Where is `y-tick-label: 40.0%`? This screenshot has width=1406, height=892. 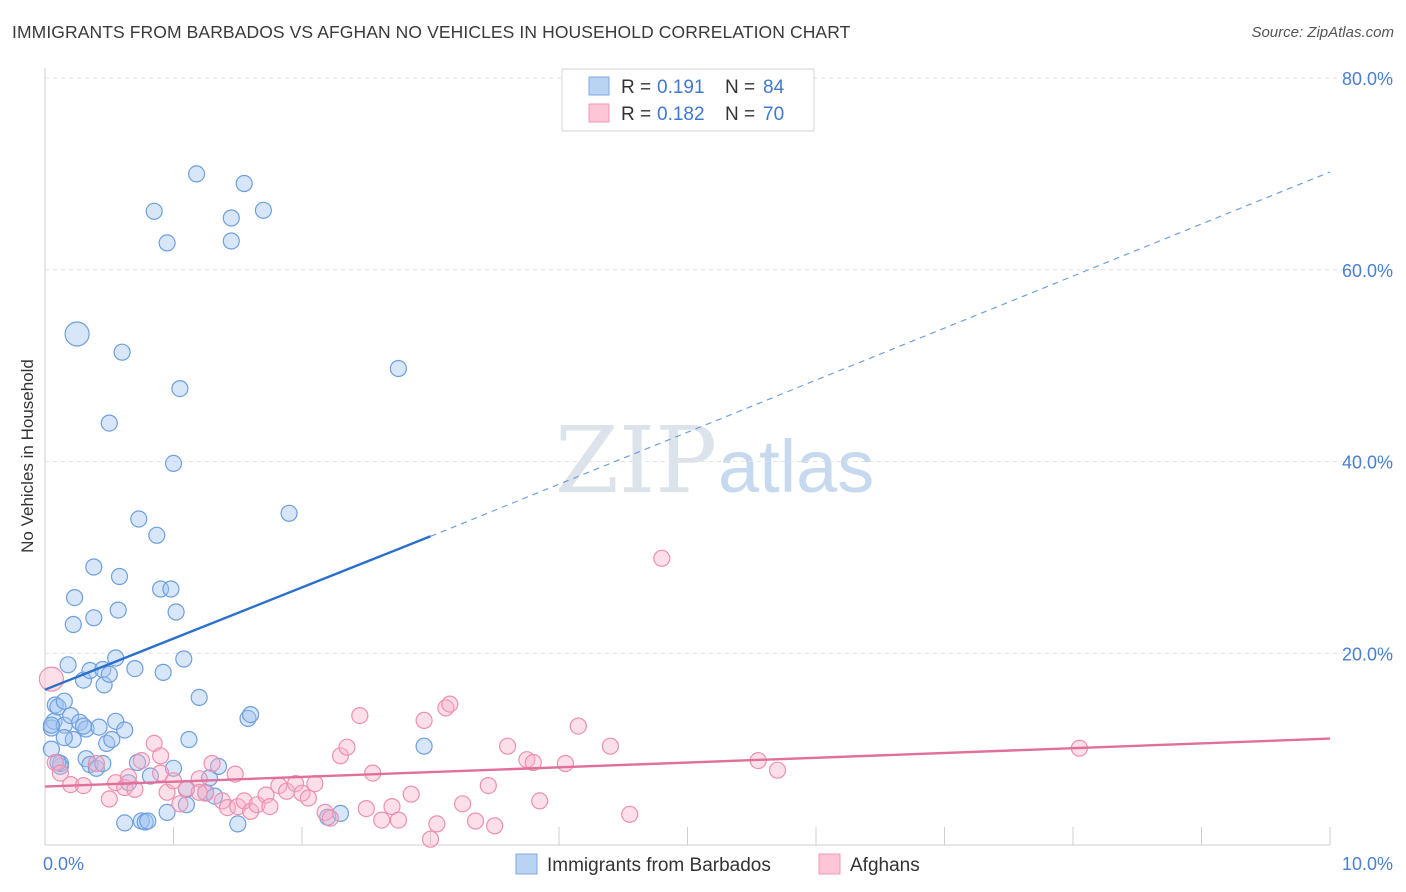 y-tick-label: 40.0% is located at coordinates (1367, 463).